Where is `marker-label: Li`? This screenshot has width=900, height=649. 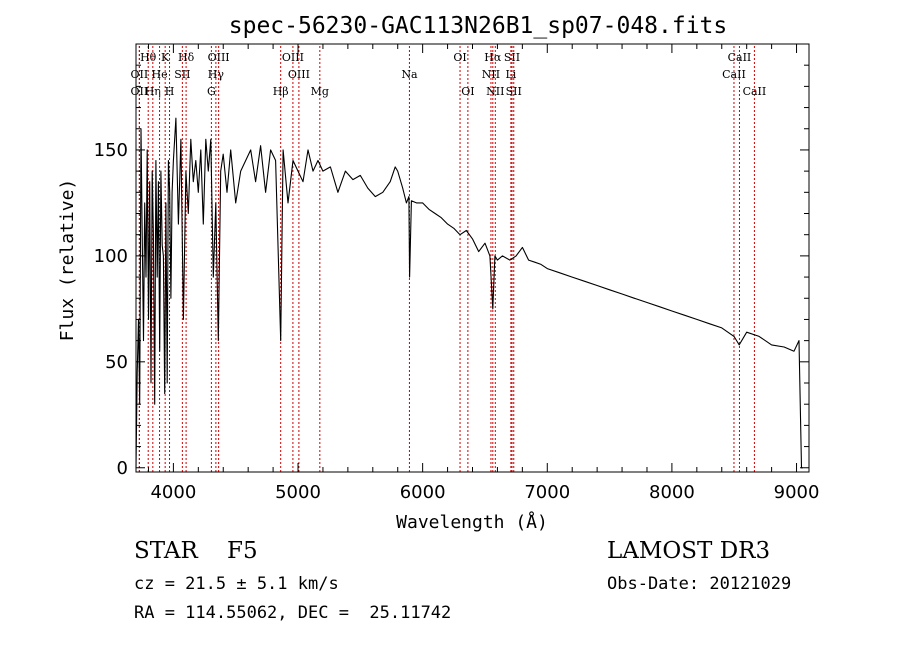
marker-label: Li is located at coordinates (510, 74).